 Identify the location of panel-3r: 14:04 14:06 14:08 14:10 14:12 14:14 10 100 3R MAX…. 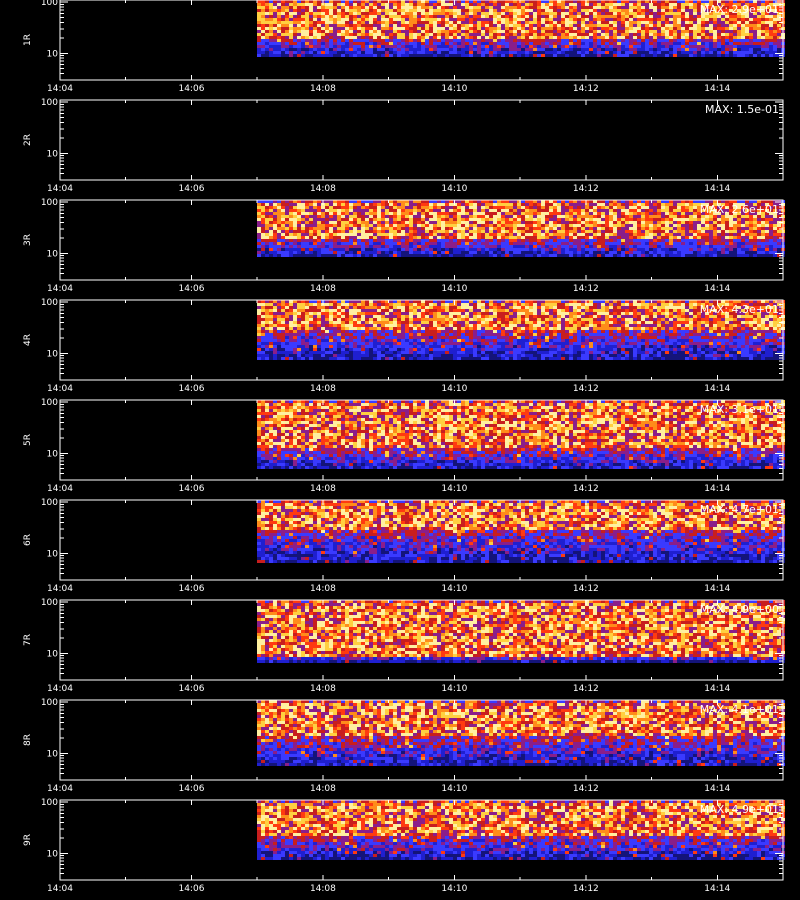
(404, 246).